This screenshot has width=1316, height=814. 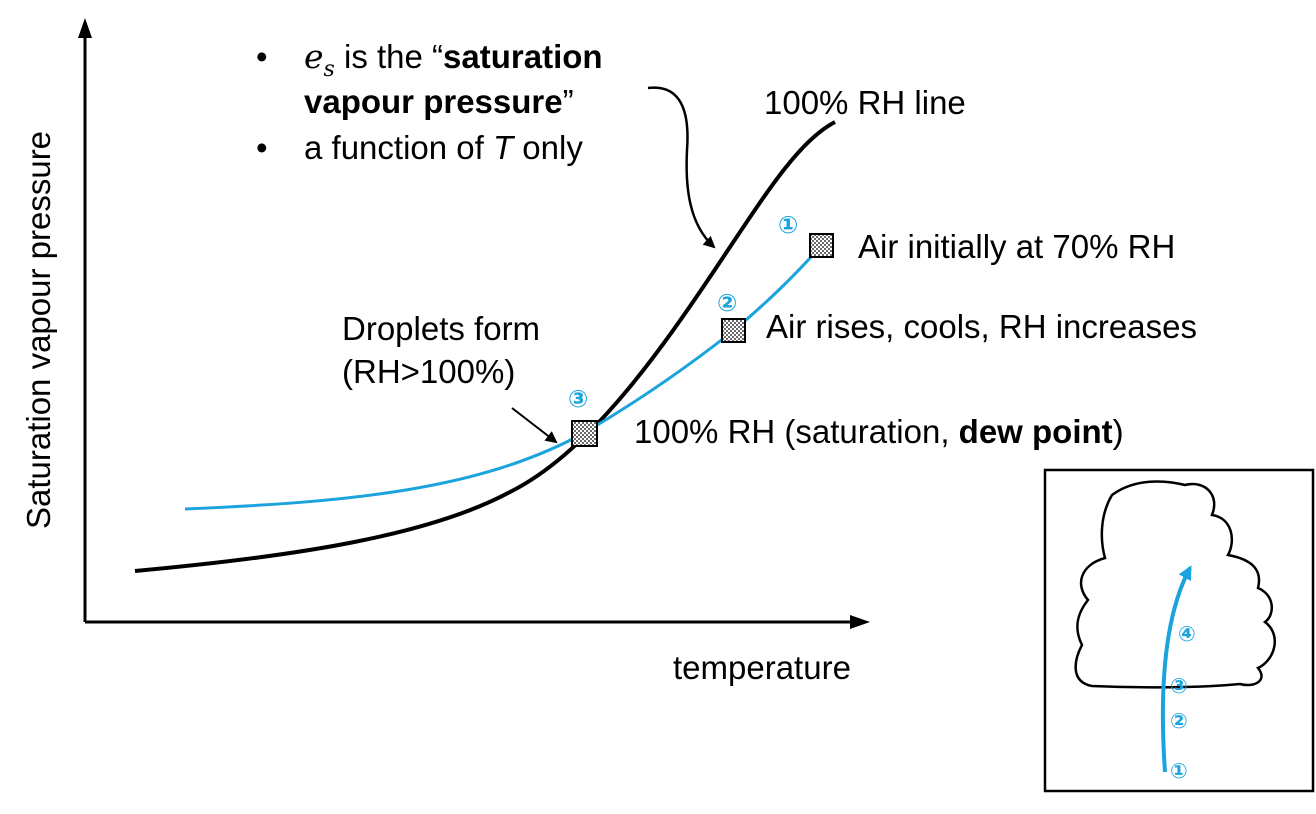 I want to click on note-line1-bold: saturation, so click(x=523, y=56).